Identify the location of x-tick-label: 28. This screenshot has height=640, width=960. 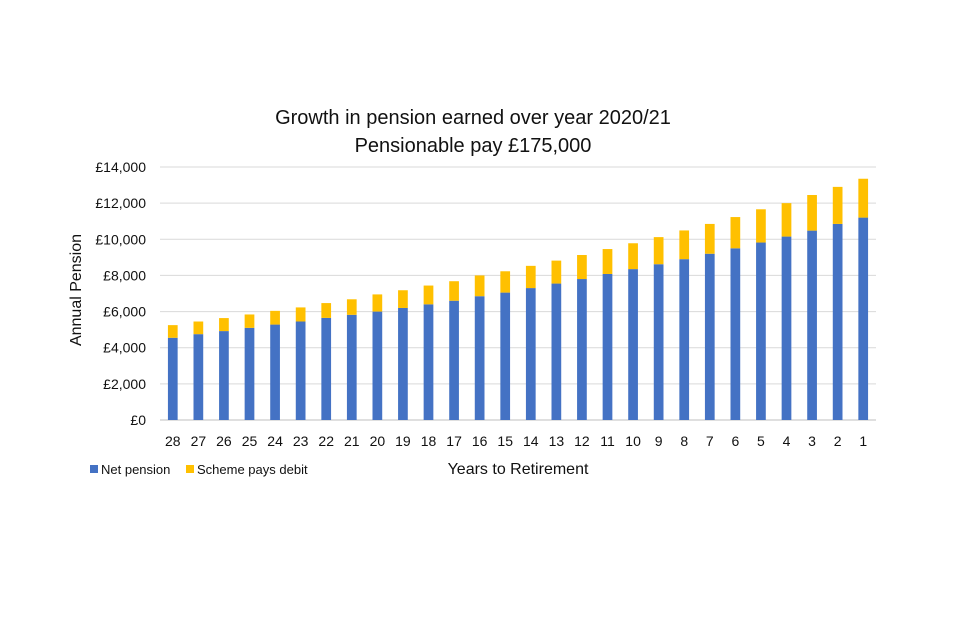
(173, 441).